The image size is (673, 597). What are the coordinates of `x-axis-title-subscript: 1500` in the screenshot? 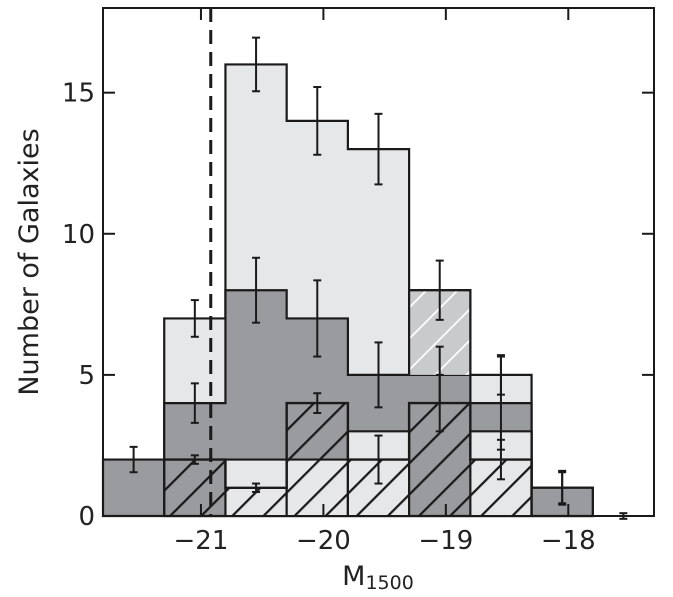 It's located at (389, 583).